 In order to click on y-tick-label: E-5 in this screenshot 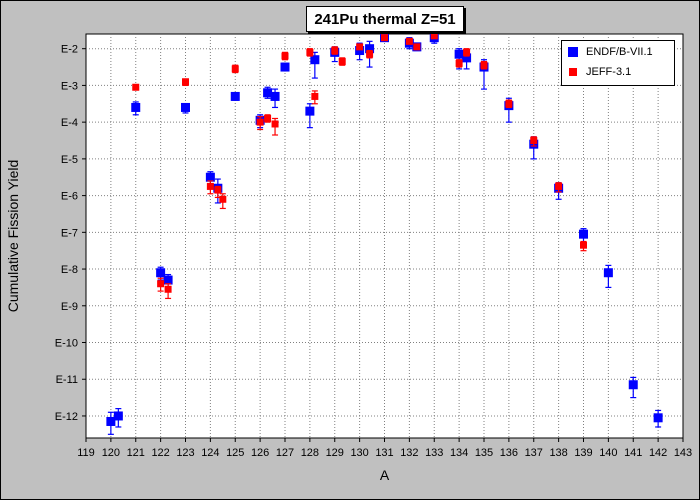, I will do `click(69, 160)`.